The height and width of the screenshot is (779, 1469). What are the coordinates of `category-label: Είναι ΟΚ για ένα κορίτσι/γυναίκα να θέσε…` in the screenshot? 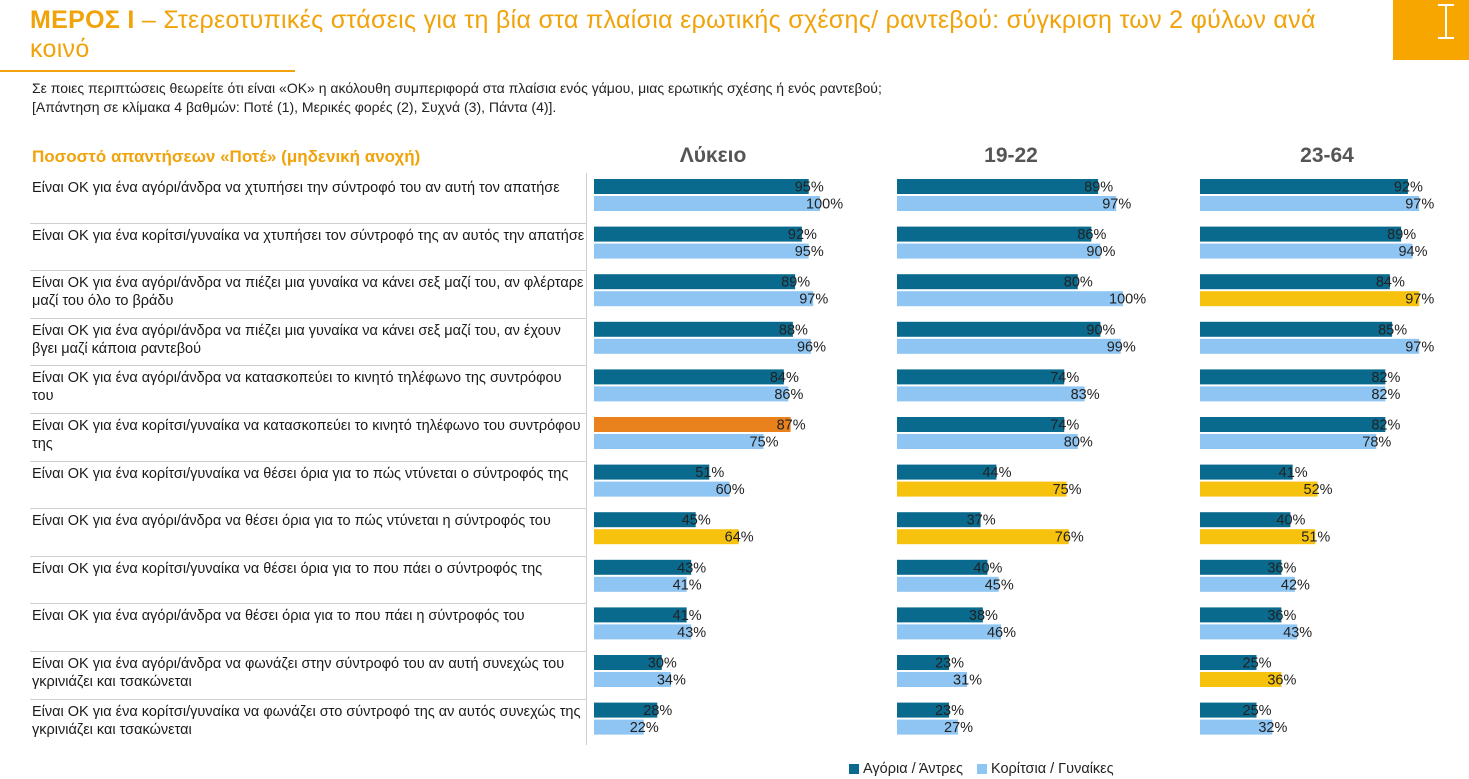 It's located at (287, 568).